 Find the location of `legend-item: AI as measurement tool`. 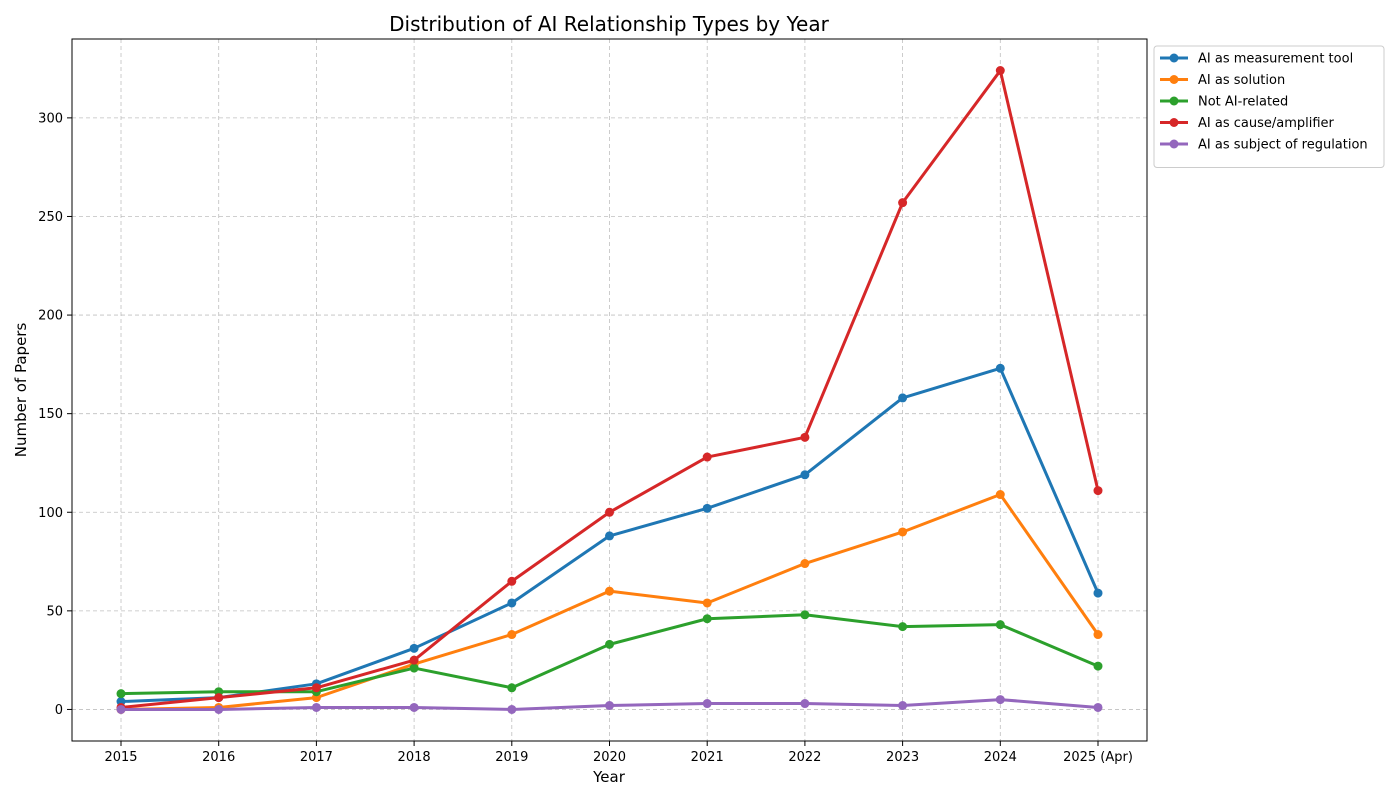

legend-item: AI as measurement tool is located at coordinates (1256, 59).